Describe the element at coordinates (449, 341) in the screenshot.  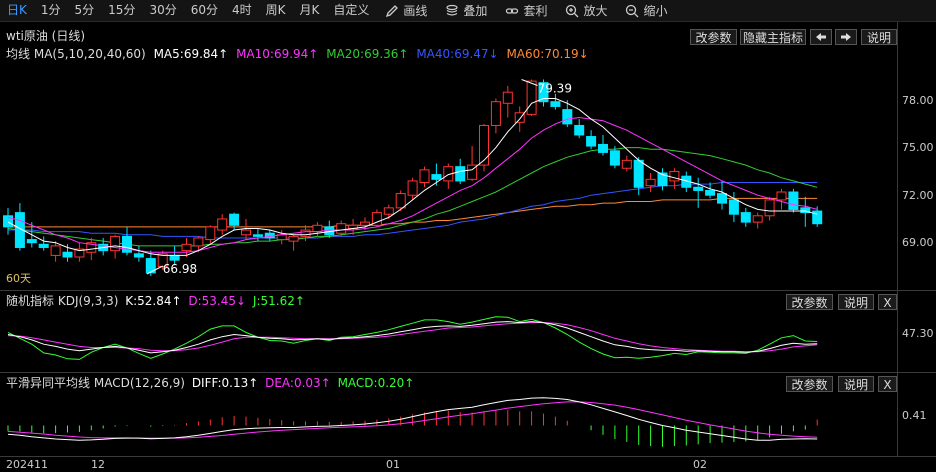
I see `kdj-chart` at that location.